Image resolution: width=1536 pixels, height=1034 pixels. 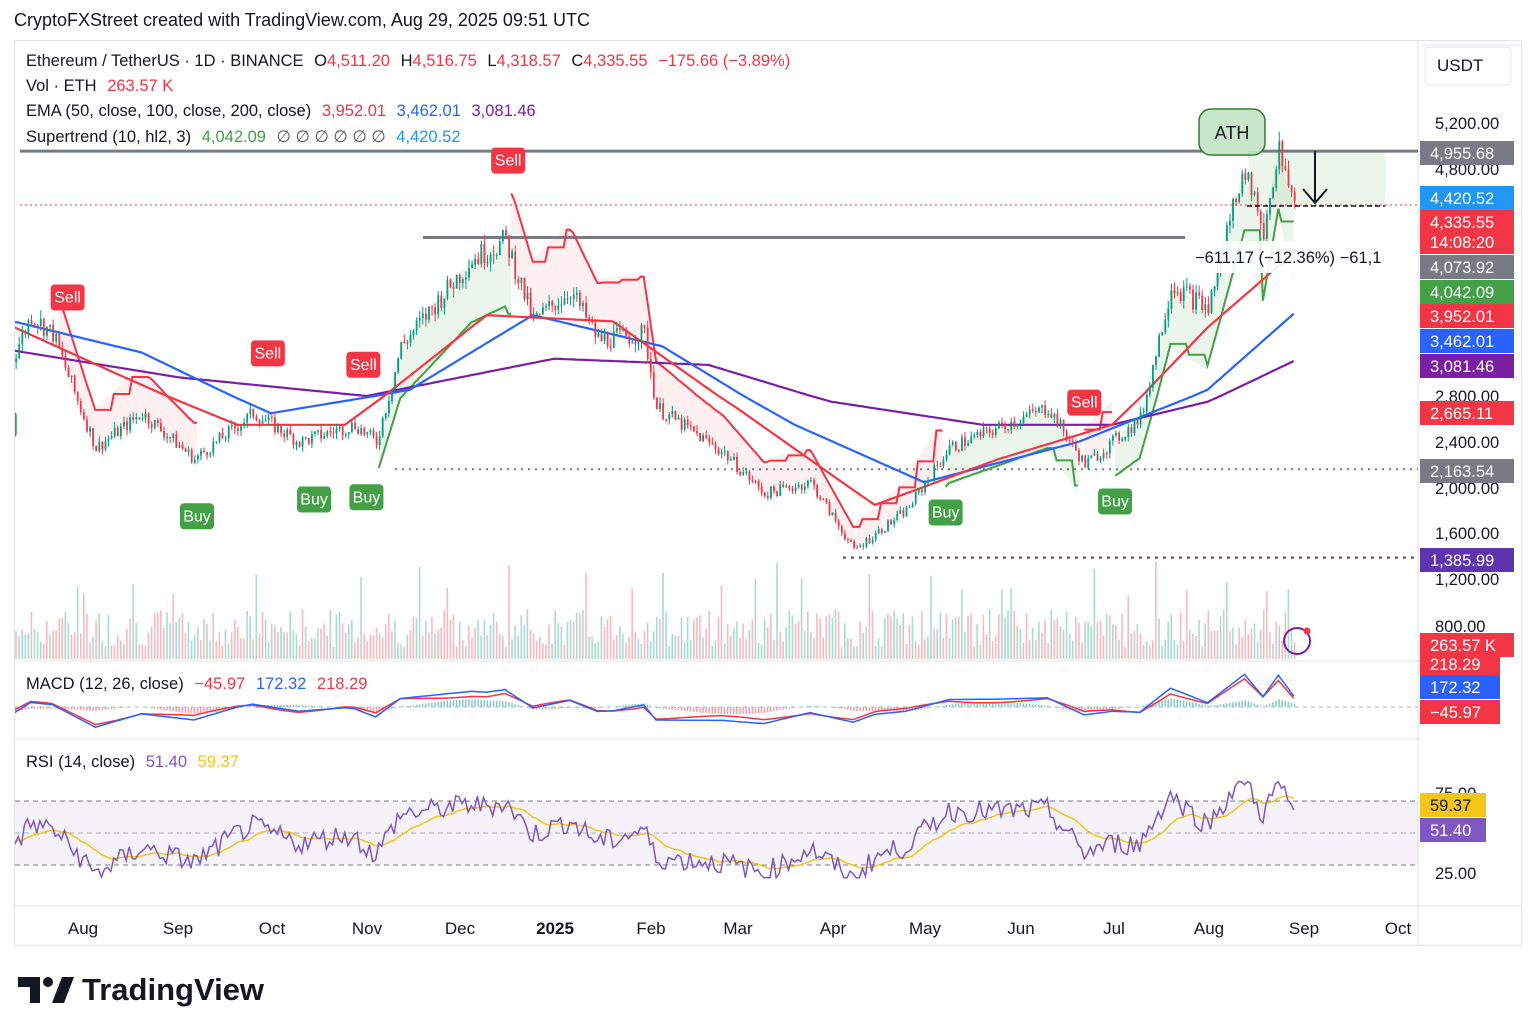 I want to click on supertrend-label: Supertrend (10, hl2, 3), so click(x=109, y=137).